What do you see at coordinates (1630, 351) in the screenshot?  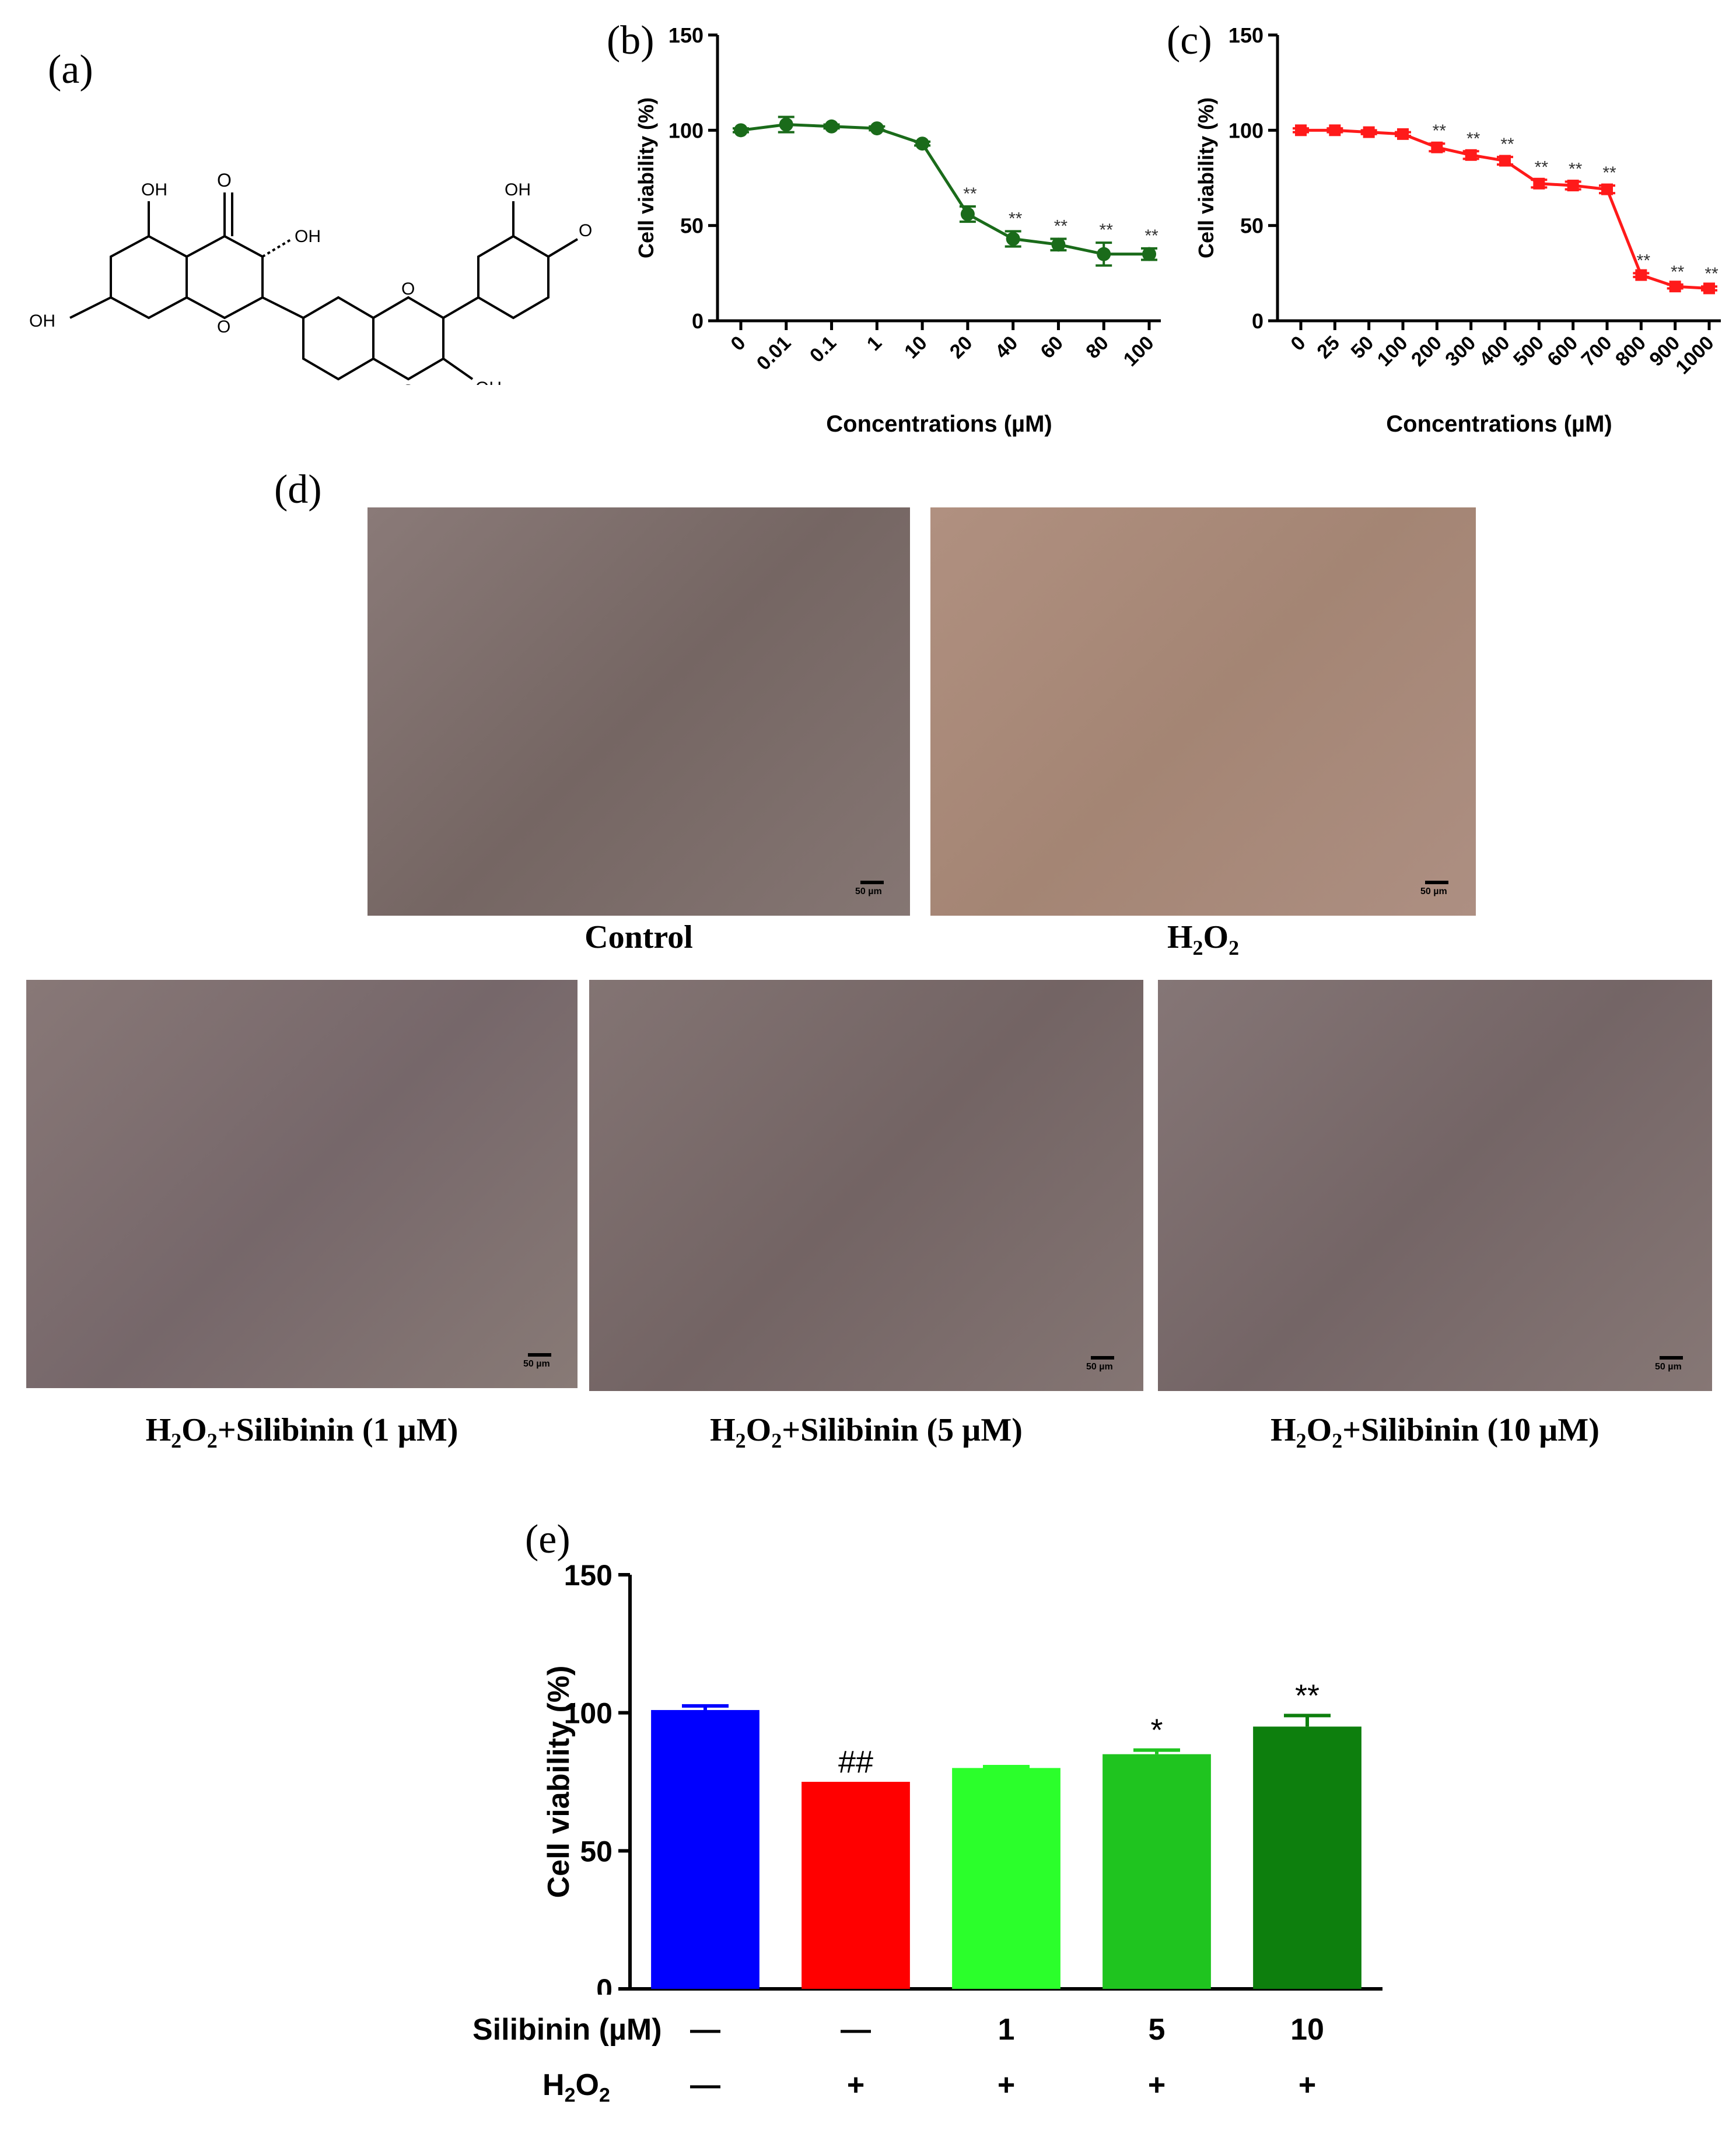 I see `x-tick-label: 800` at bounding box center [1630, 351].